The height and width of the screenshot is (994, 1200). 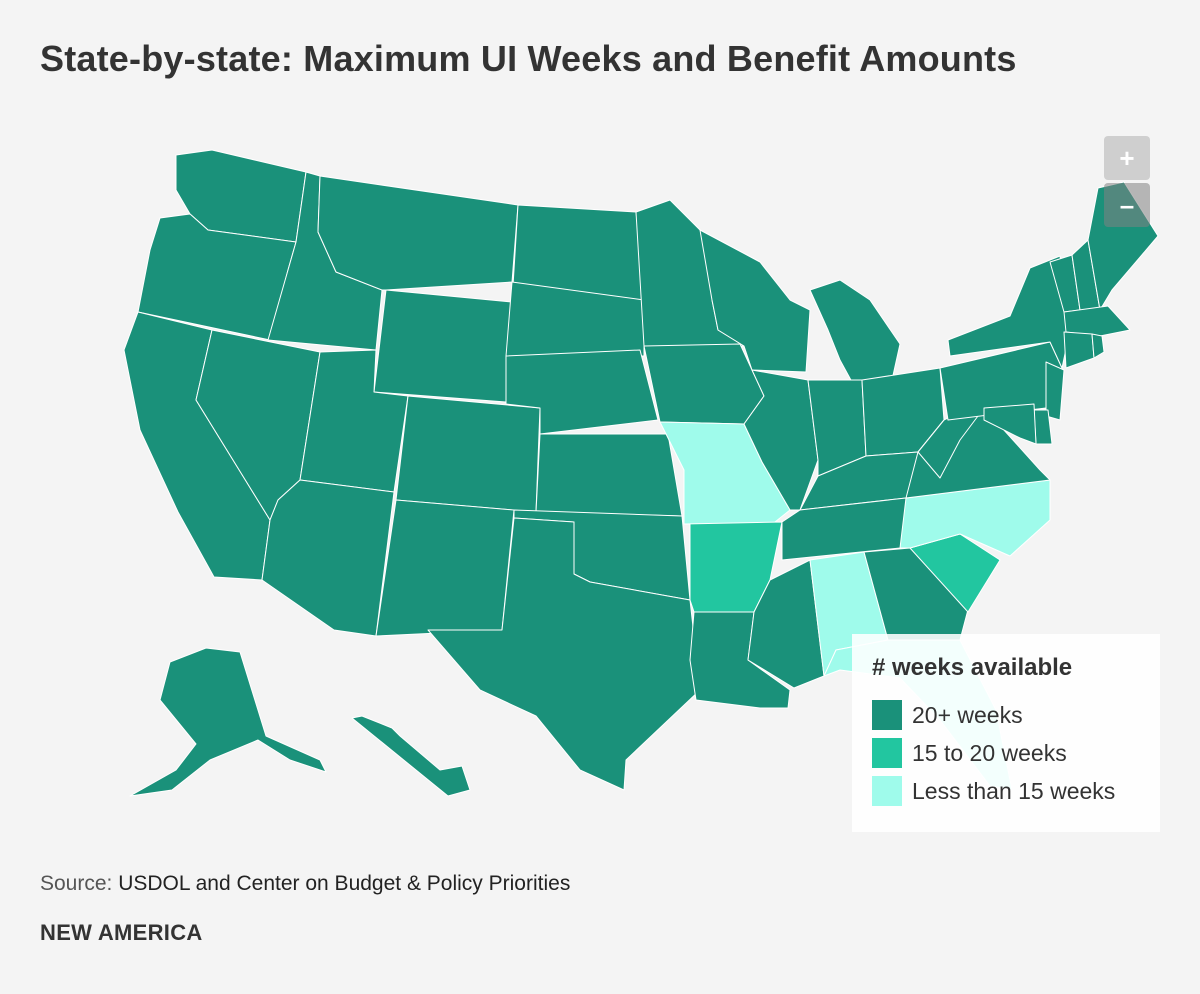 I want to click on state-nj, so click(x=1055, y=391).